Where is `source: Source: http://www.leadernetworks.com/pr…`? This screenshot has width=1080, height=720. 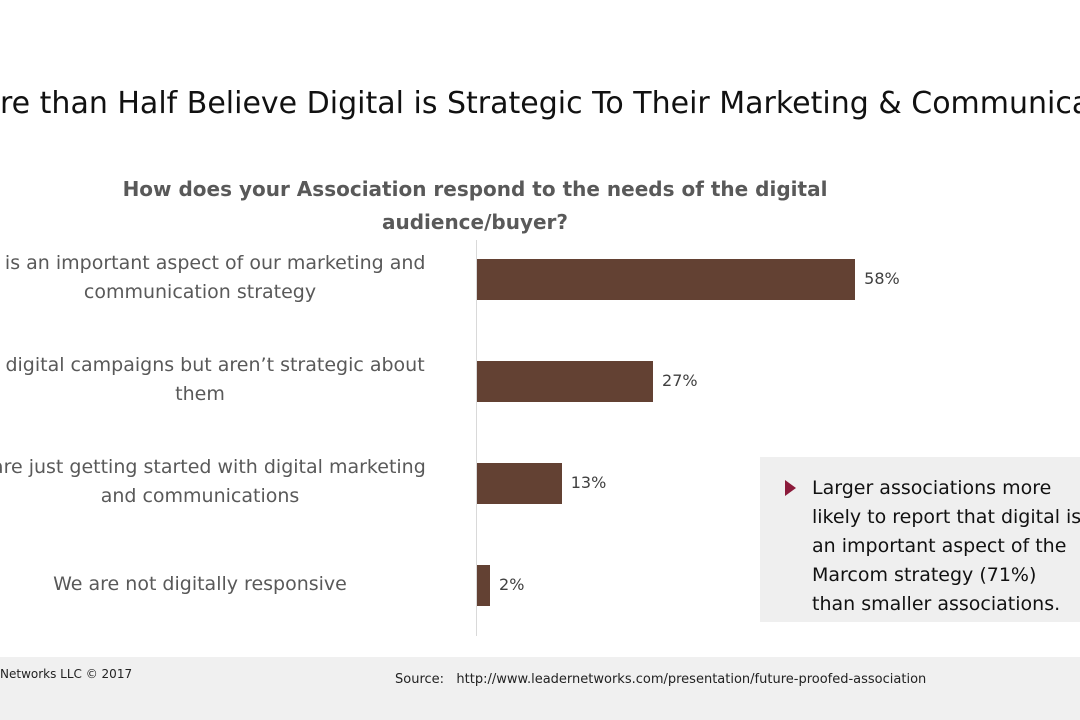 source: Source: http://www.leadernetworks.com/pr… is located at coordinates (661, 679).